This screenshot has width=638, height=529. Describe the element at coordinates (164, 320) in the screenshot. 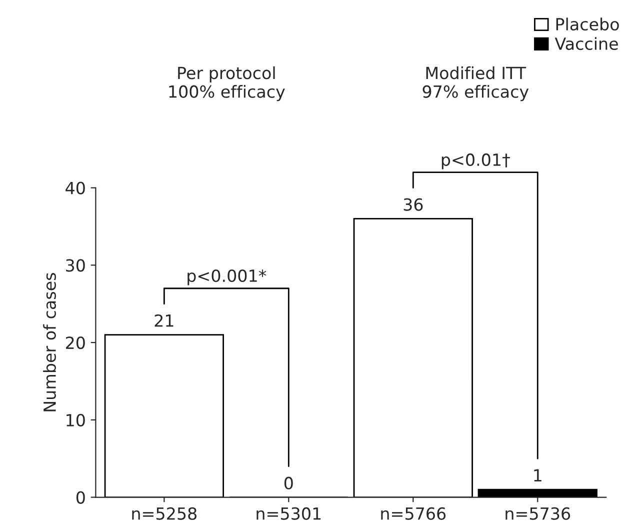

I see `data-label: 21` at that location.